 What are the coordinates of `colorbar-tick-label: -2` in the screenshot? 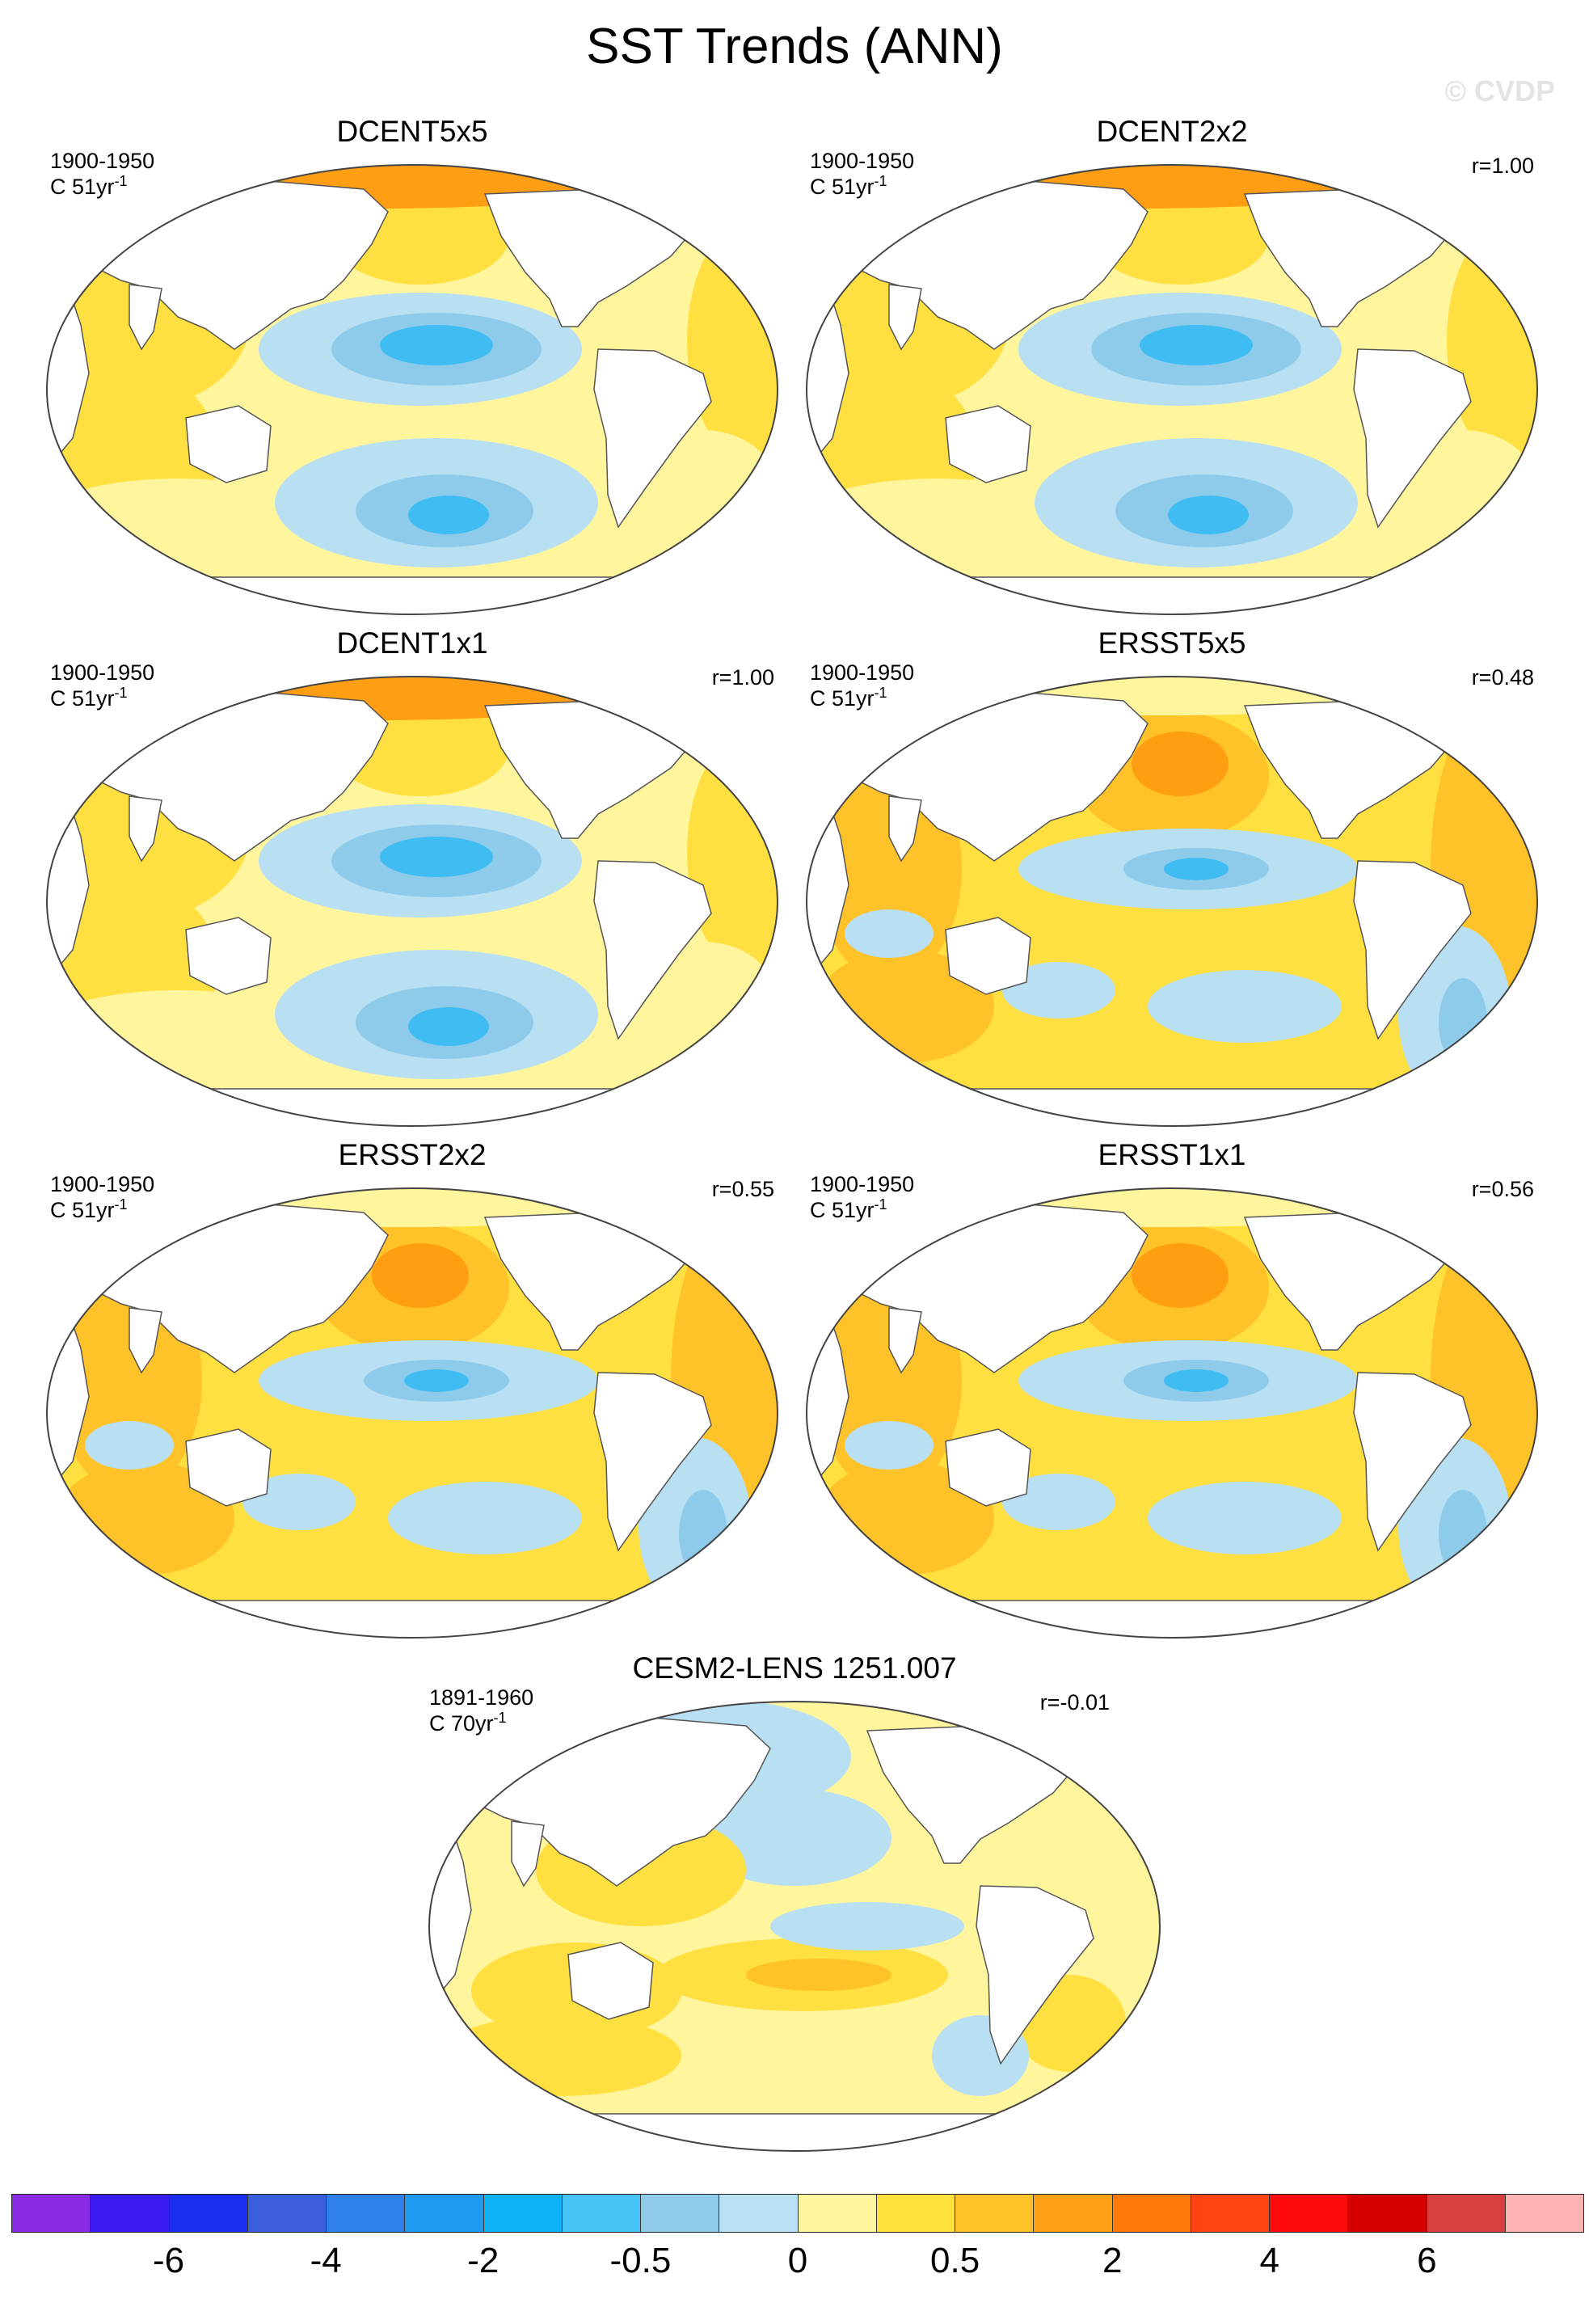 It's located at (483, 2260).